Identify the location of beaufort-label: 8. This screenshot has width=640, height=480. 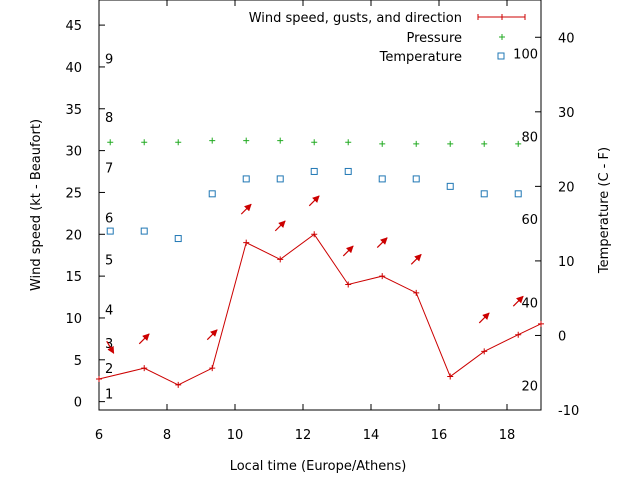
(109, 118).